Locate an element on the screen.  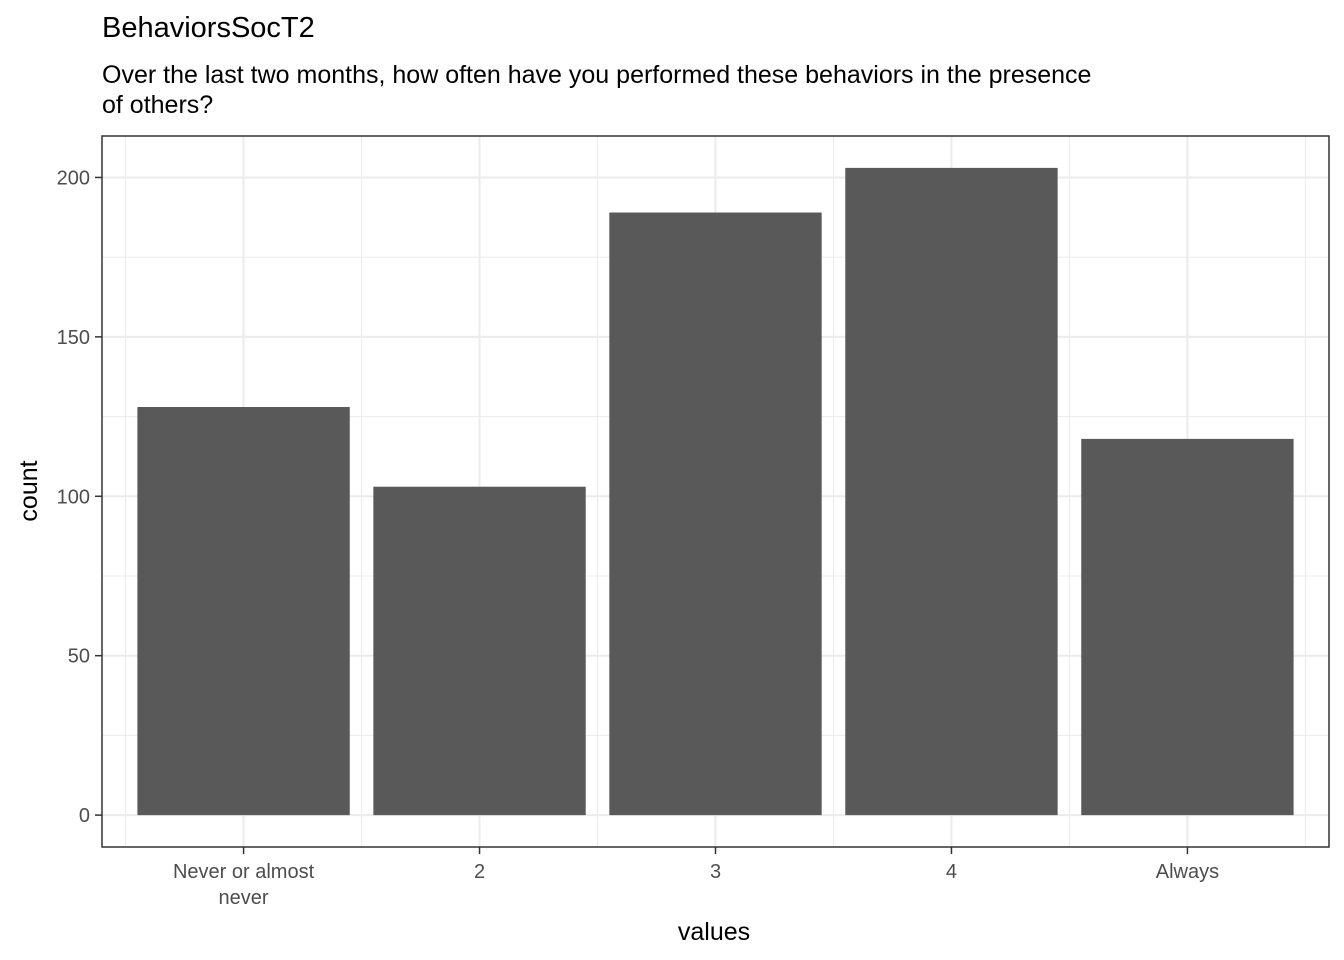
y-tick-label: 100 is located at coordinates (73, 497).